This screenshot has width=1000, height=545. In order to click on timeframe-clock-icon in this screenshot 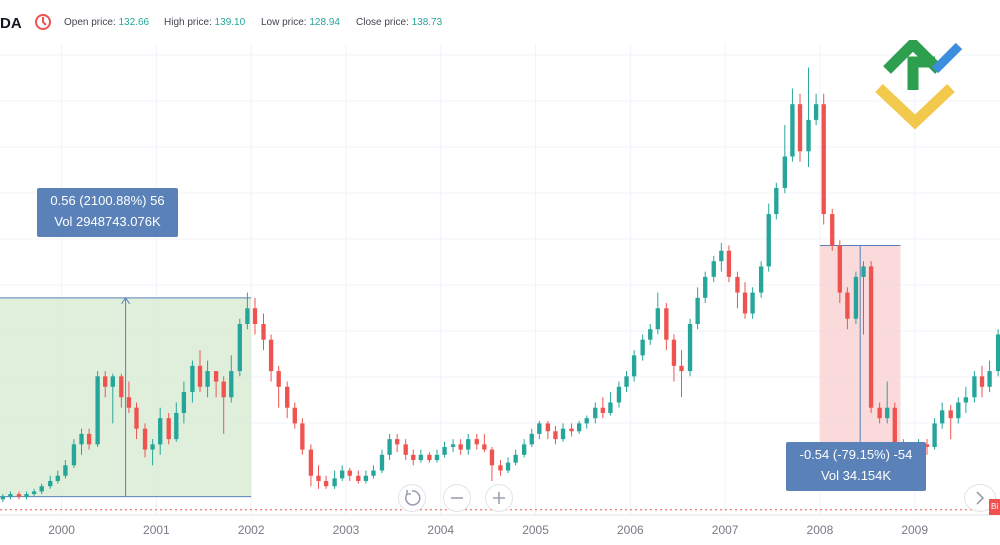, I will do `click(43, 22)`.